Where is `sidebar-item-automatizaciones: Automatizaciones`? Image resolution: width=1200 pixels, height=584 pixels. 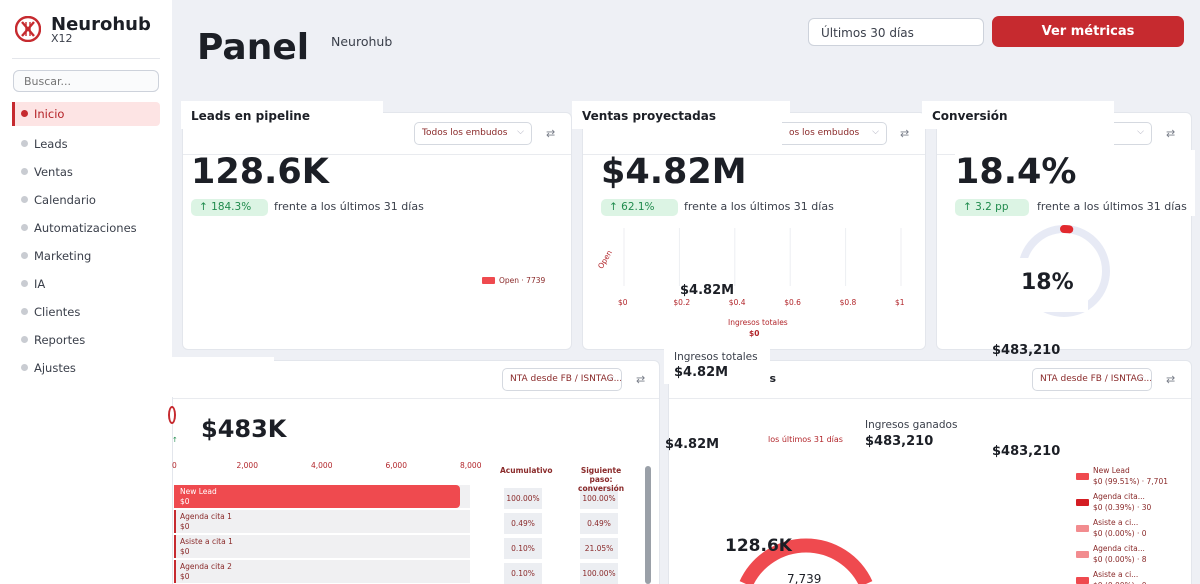
sidebar-item-automatizaciones: Automatizaciones is located at coordinates (86, 228).